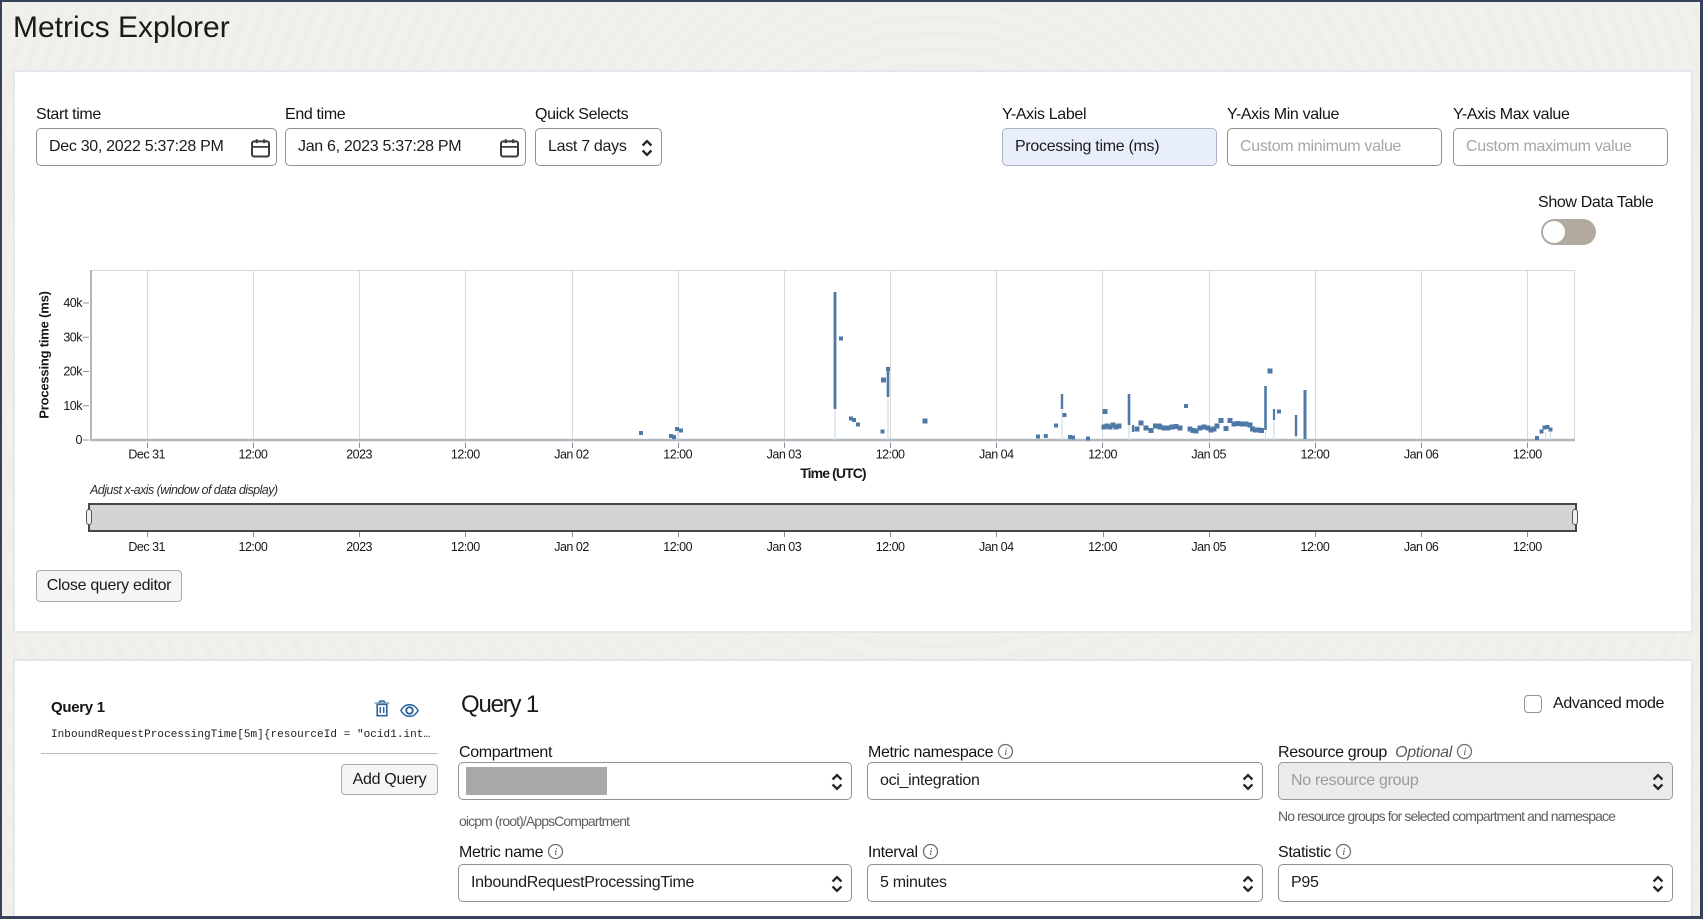 Image resolution: width=1703 pixels, height=919 pixels. What do you see at coordinates (996, 455) in the screenshot?
I see `svg-text: Jan 04` at bounding box center [996, 455].